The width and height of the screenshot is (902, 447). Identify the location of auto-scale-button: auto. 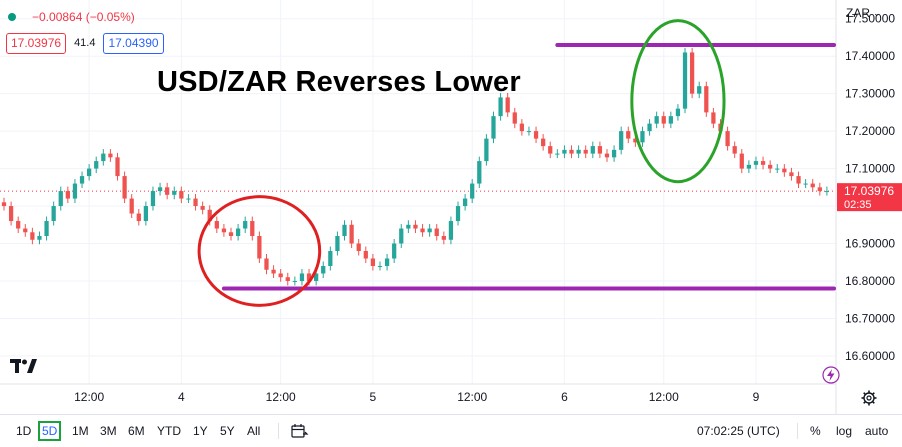
(877, 431).